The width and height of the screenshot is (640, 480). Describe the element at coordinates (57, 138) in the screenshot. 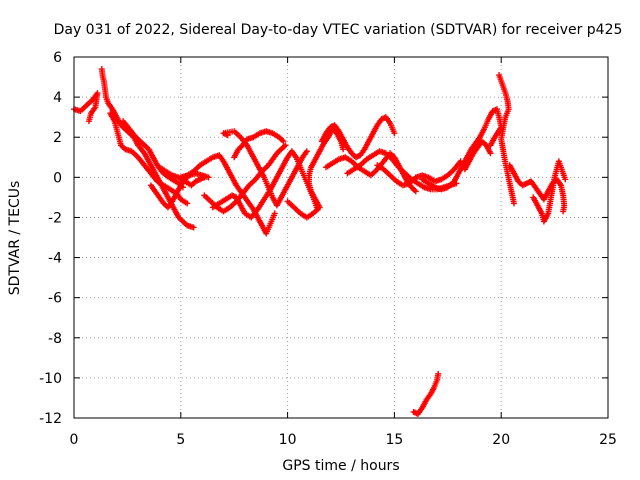

I see `y-tick-label: 2` at that location.